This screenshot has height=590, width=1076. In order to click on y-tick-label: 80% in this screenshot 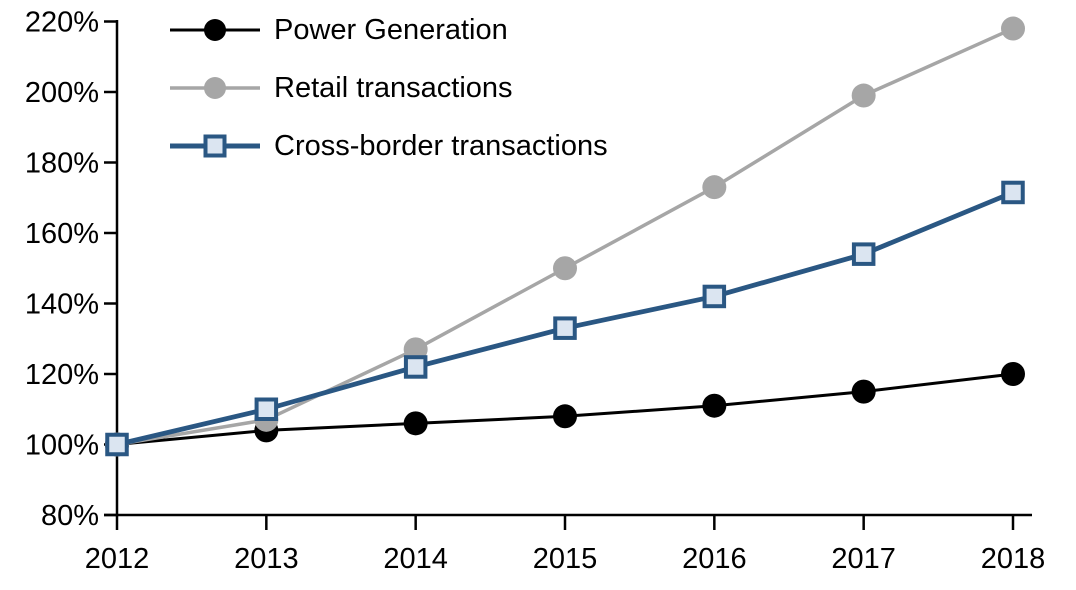, I will do `click(70, 516)`.